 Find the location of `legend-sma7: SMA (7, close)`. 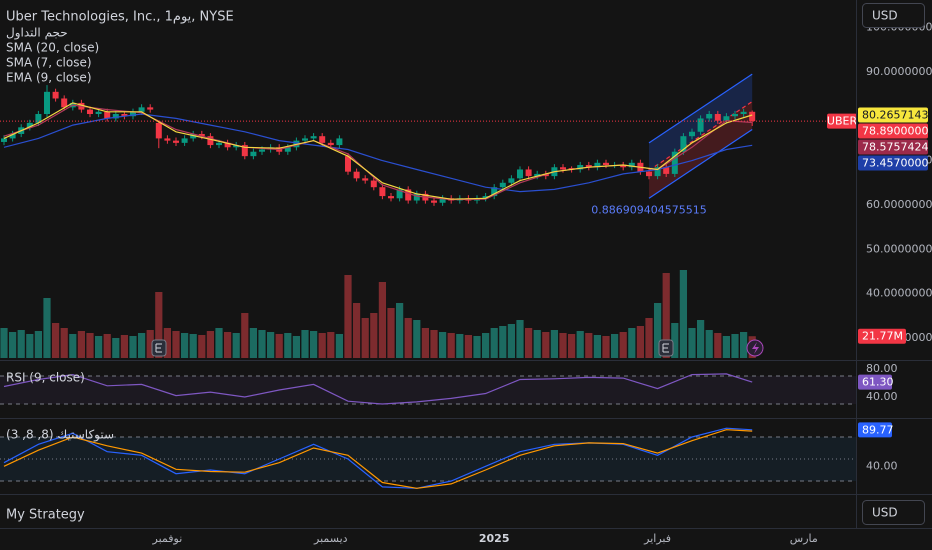

legend-sma7: SMA (7, close) is located at coordinates (49, 63).